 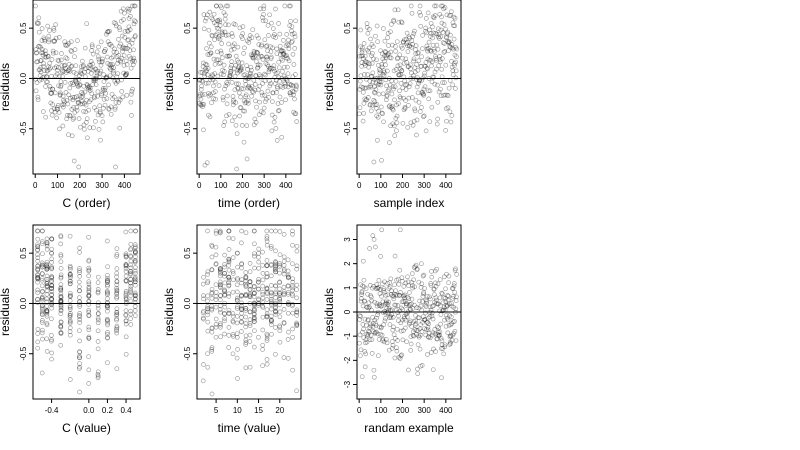 What do you see at coordinates (347, 28) in the screenshot?
I see `y-tick-label: 0.5` at bounding box center [347, 28].